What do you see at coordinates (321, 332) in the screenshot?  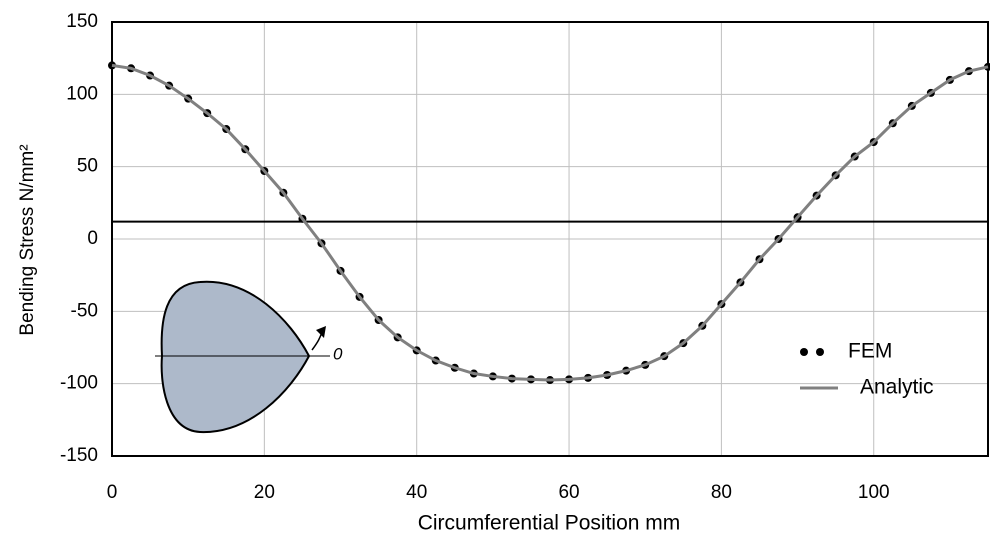 I see `arrow-head` at bounding box center [321, 332].